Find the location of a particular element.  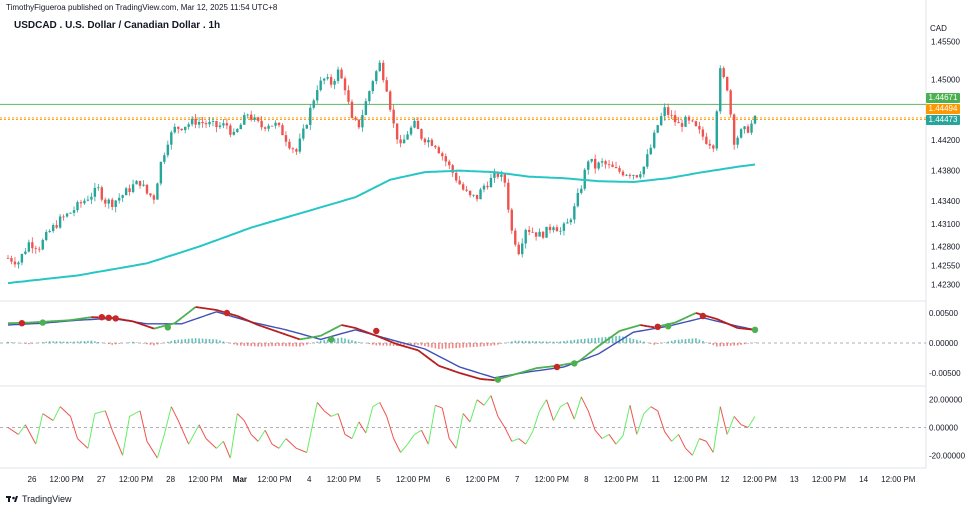

time-axis-tick: 7 is located at coordinates (517, 479).